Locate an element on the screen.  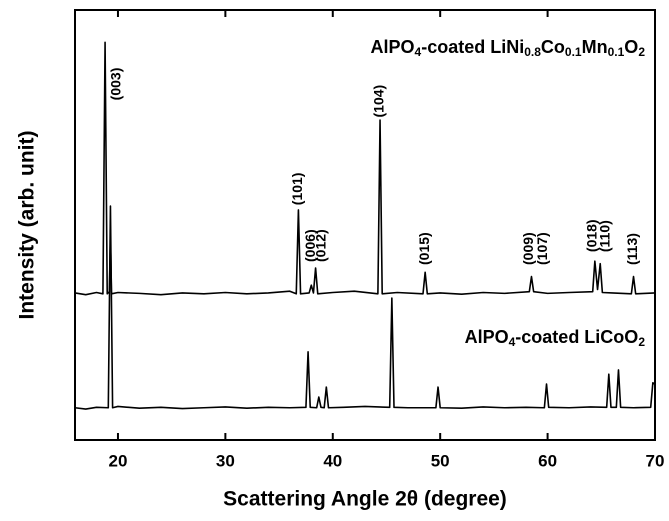
x-tick-label: 40 is located at coordinates (332, 460).